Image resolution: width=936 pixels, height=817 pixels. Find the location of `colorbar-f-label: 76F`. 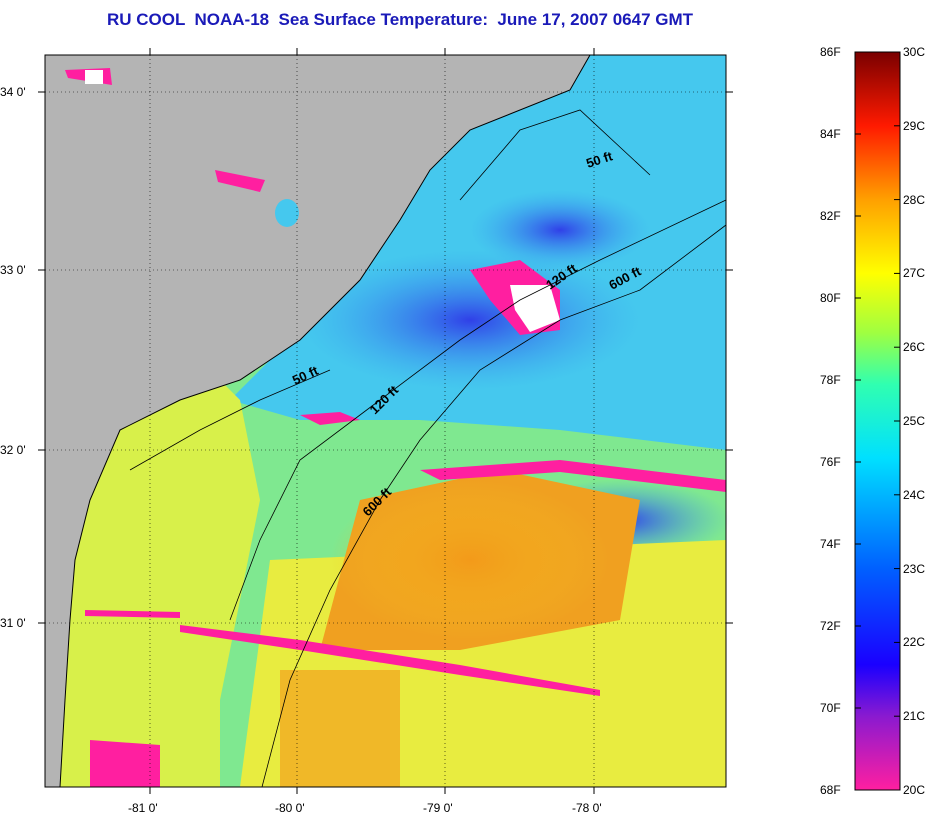

colorbar-f-label: 76F is located at coordinates (830, 462).